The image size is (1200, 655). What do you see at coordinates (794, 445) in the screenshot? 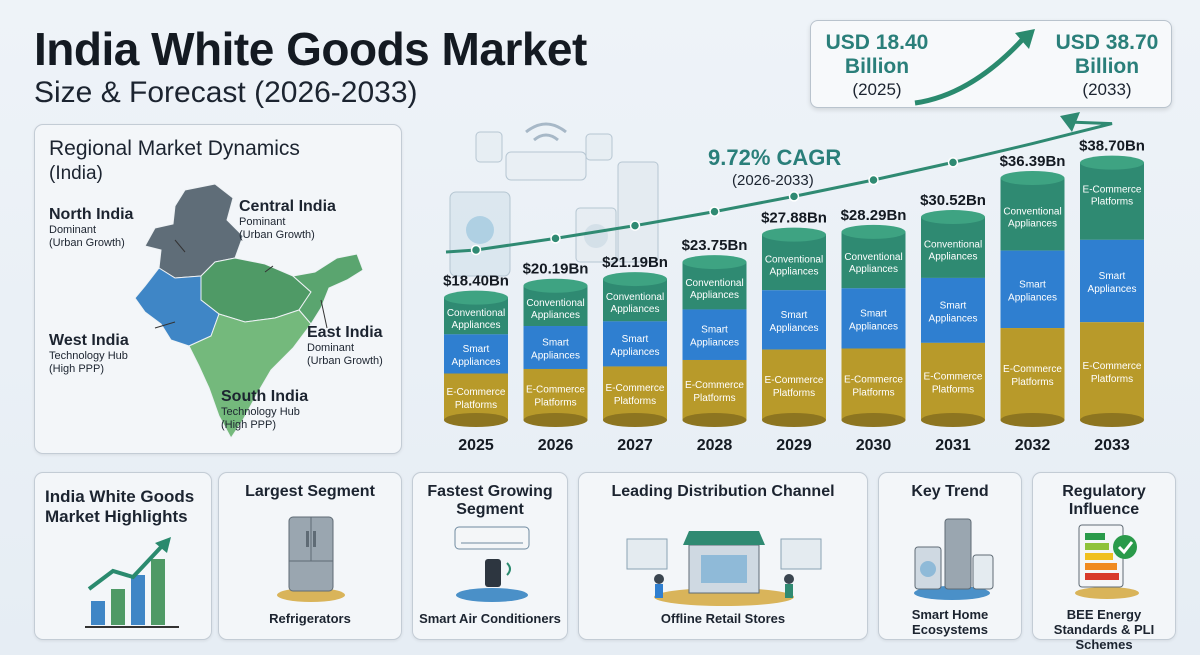
I see `x-tick-label: 2029` at bounding box center [794, 445].